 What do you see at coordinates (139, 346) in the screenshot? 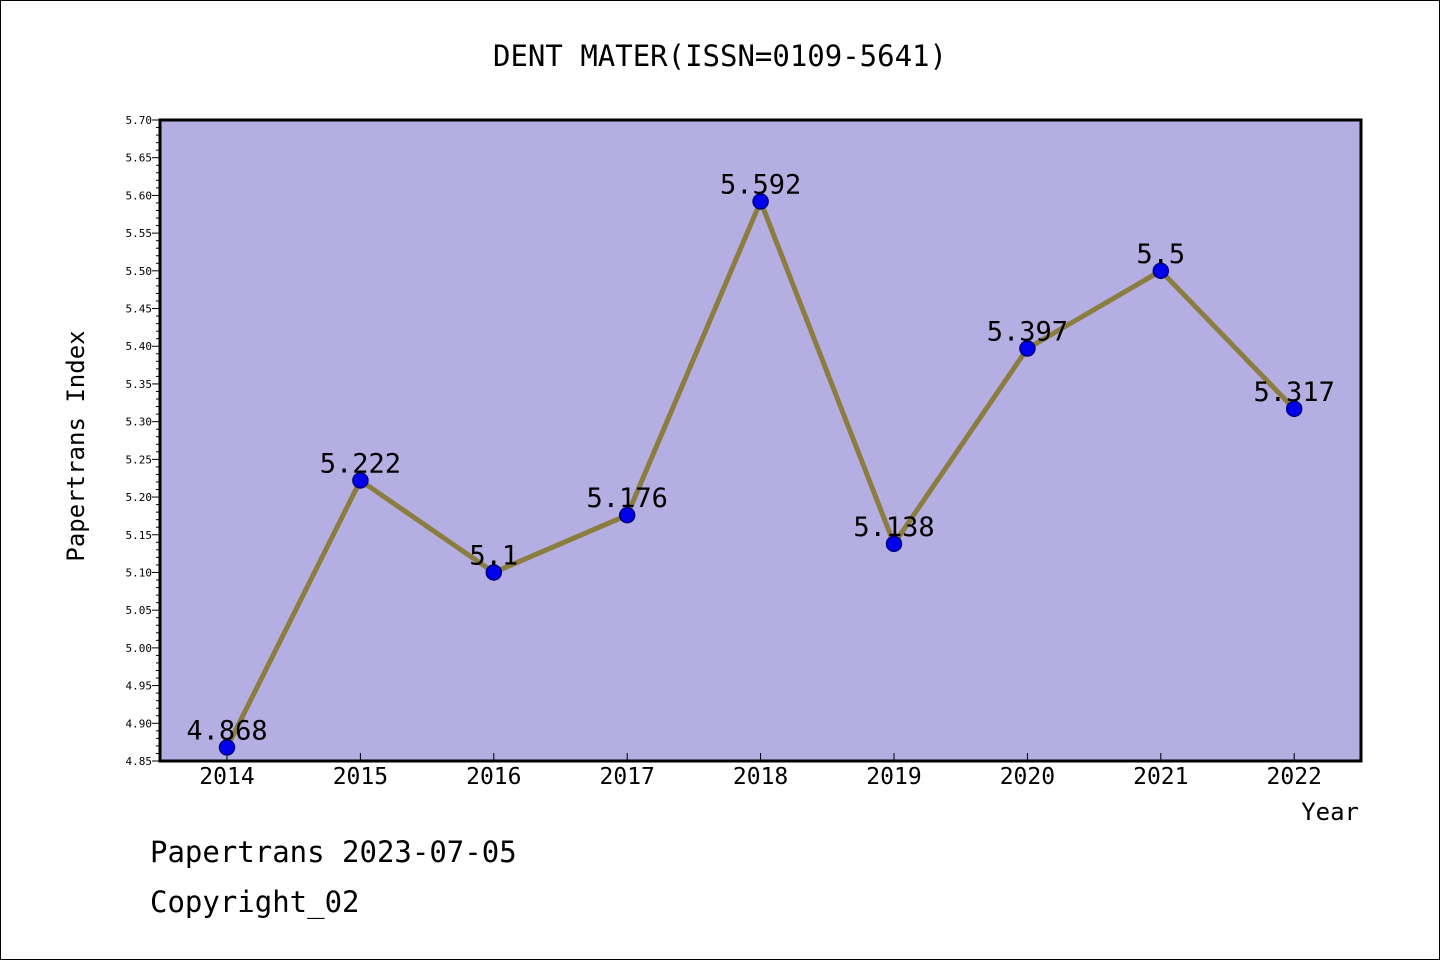
I see `y-tick-label: 5.40` at bounding box center [139, 346].